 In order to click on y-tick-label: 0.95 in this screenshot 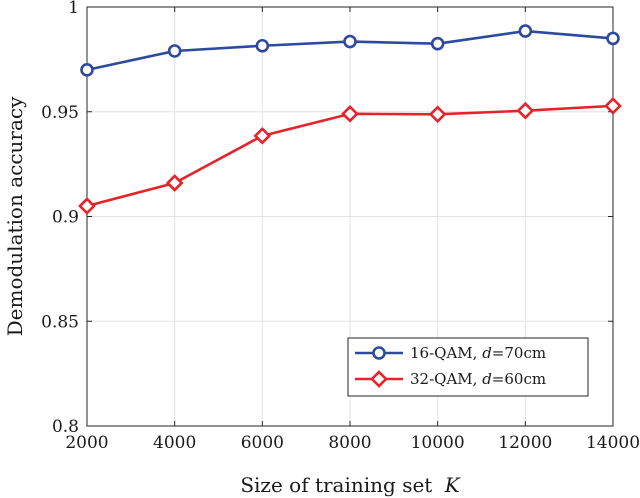, I will do `click(60, 113)`.